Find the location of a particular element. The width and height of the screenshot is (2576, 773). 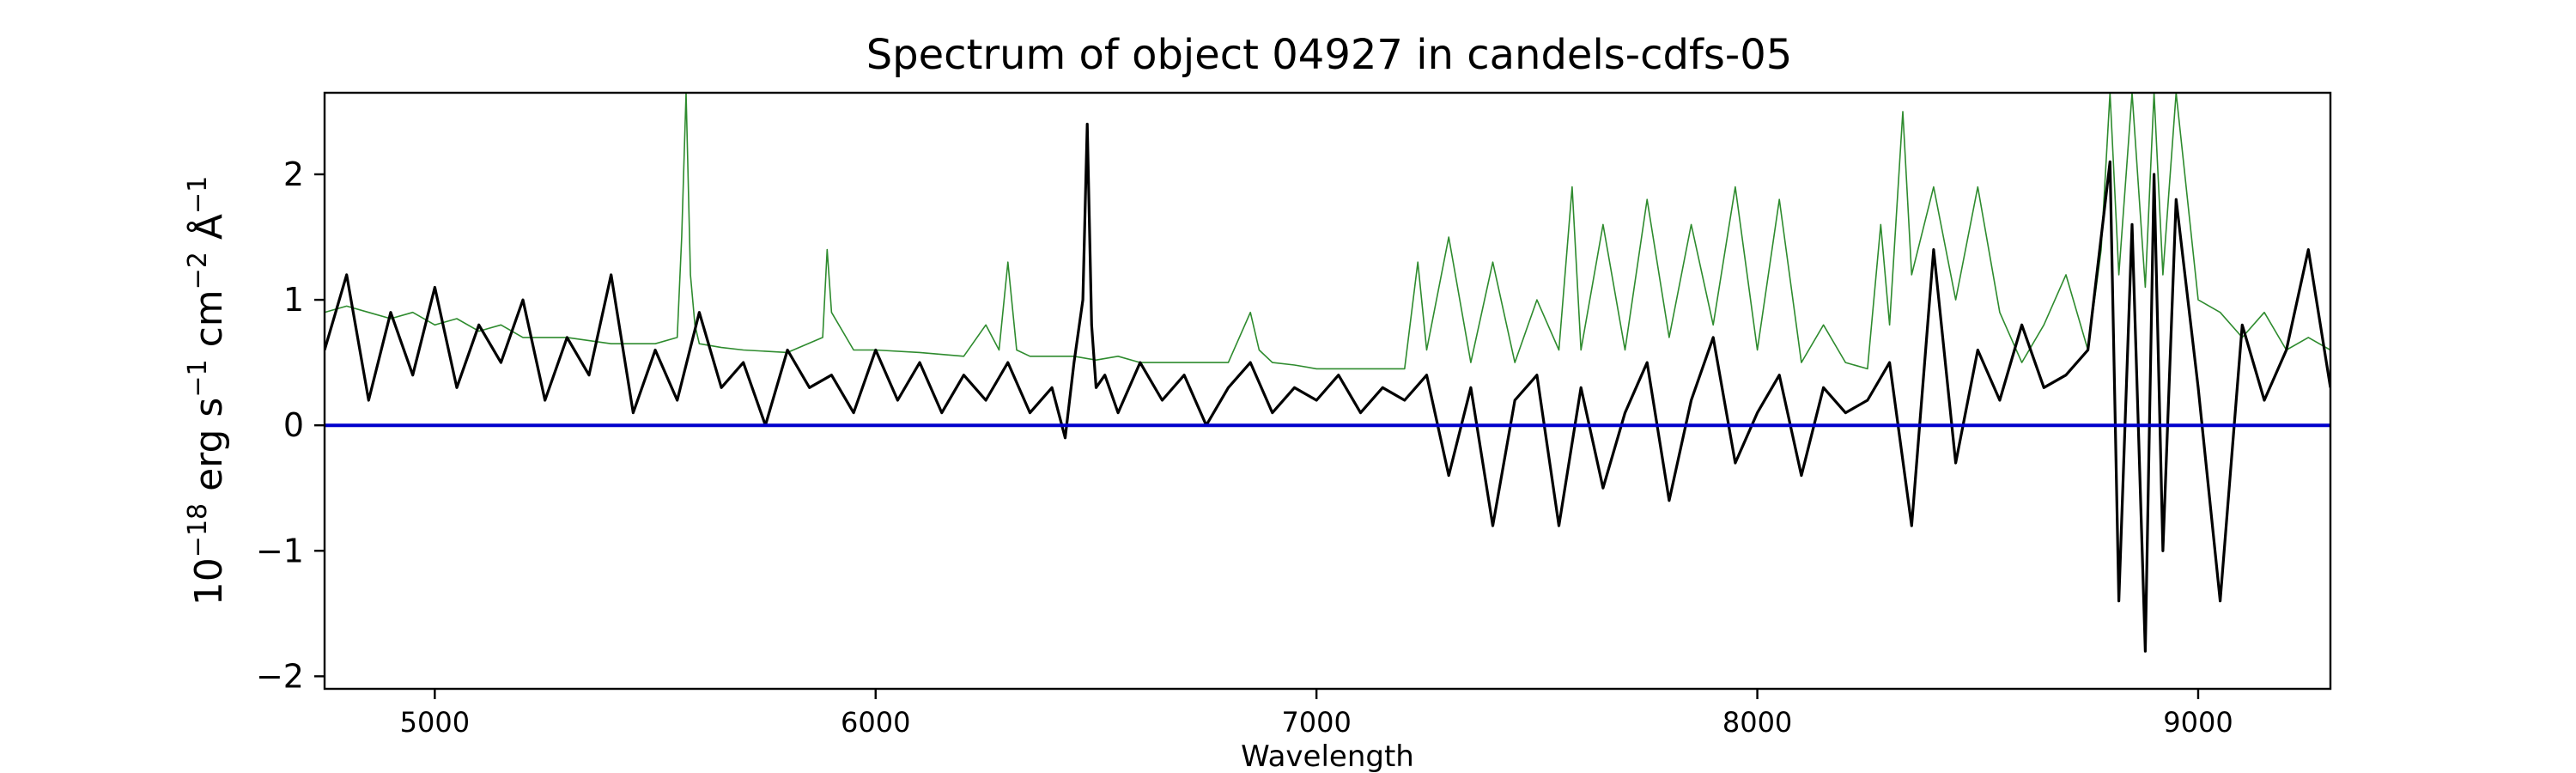

y-label-exponent-3: −1 is located at coordinates (198, 195).